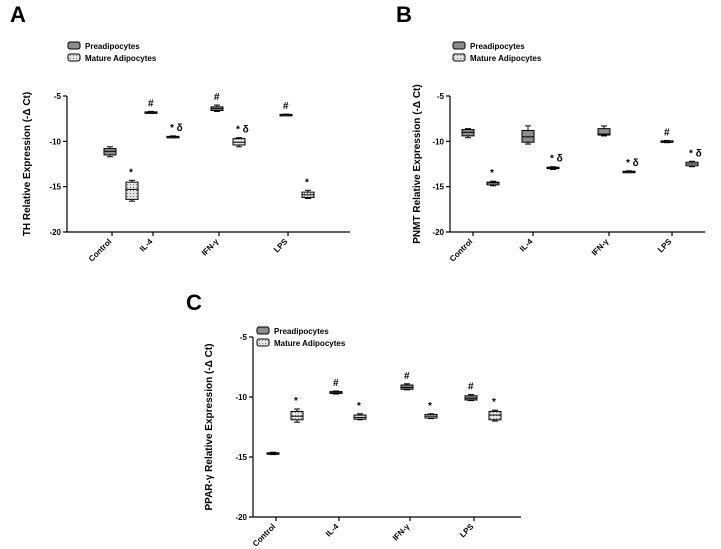 The image size is (721, 549). What do you see at coordinates (209, 426) in the screenshot?
I see `y-axis-label: PPAR-γ Relative Expression (-Δ Ct)` at bounding box center [209, 426].